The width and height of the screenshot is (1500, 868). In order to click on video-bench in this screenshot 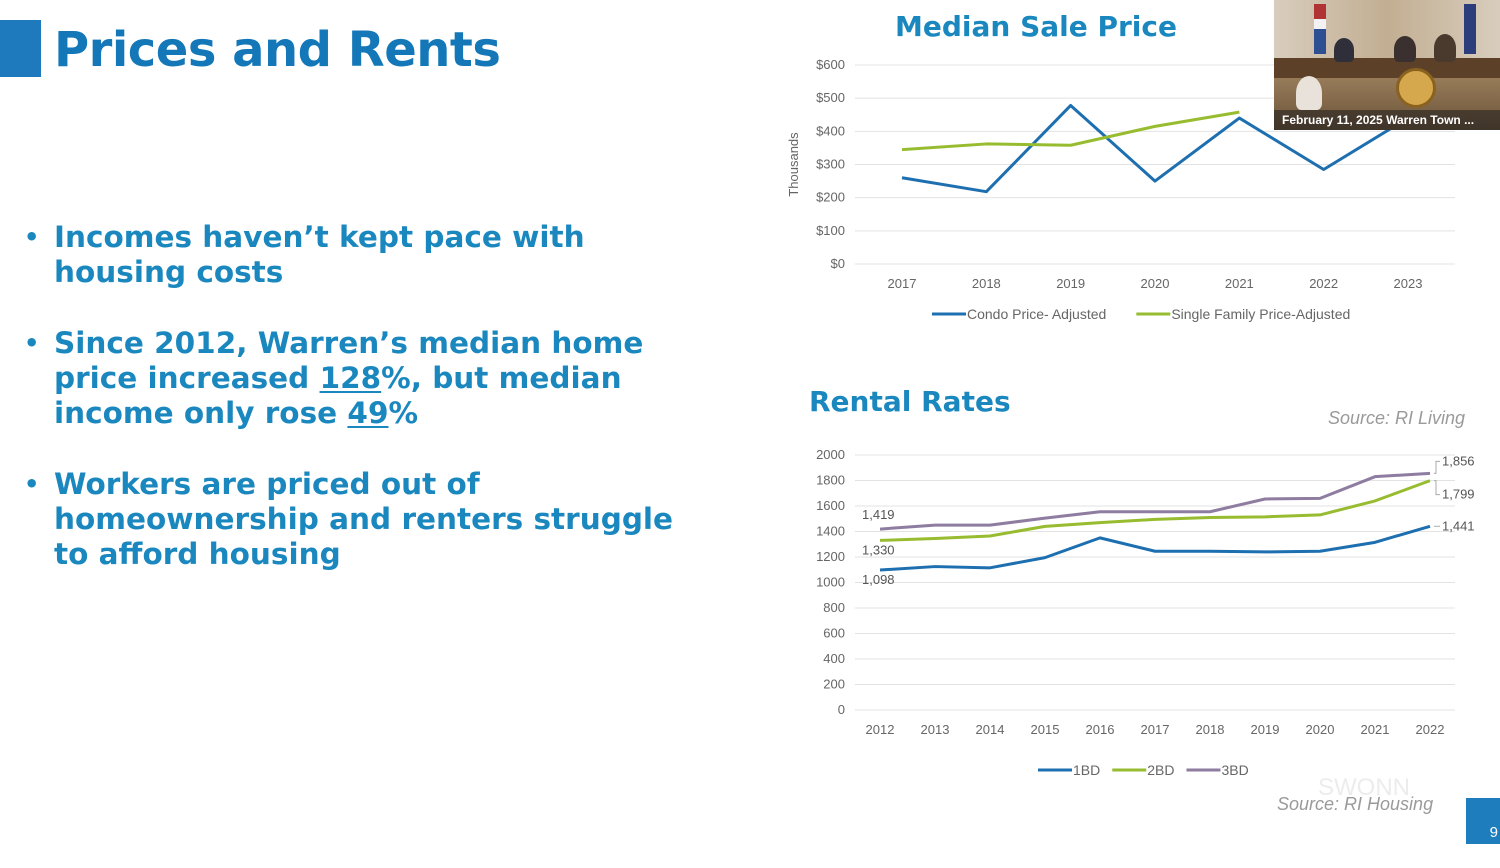, I will do `click(1387, 68)`.